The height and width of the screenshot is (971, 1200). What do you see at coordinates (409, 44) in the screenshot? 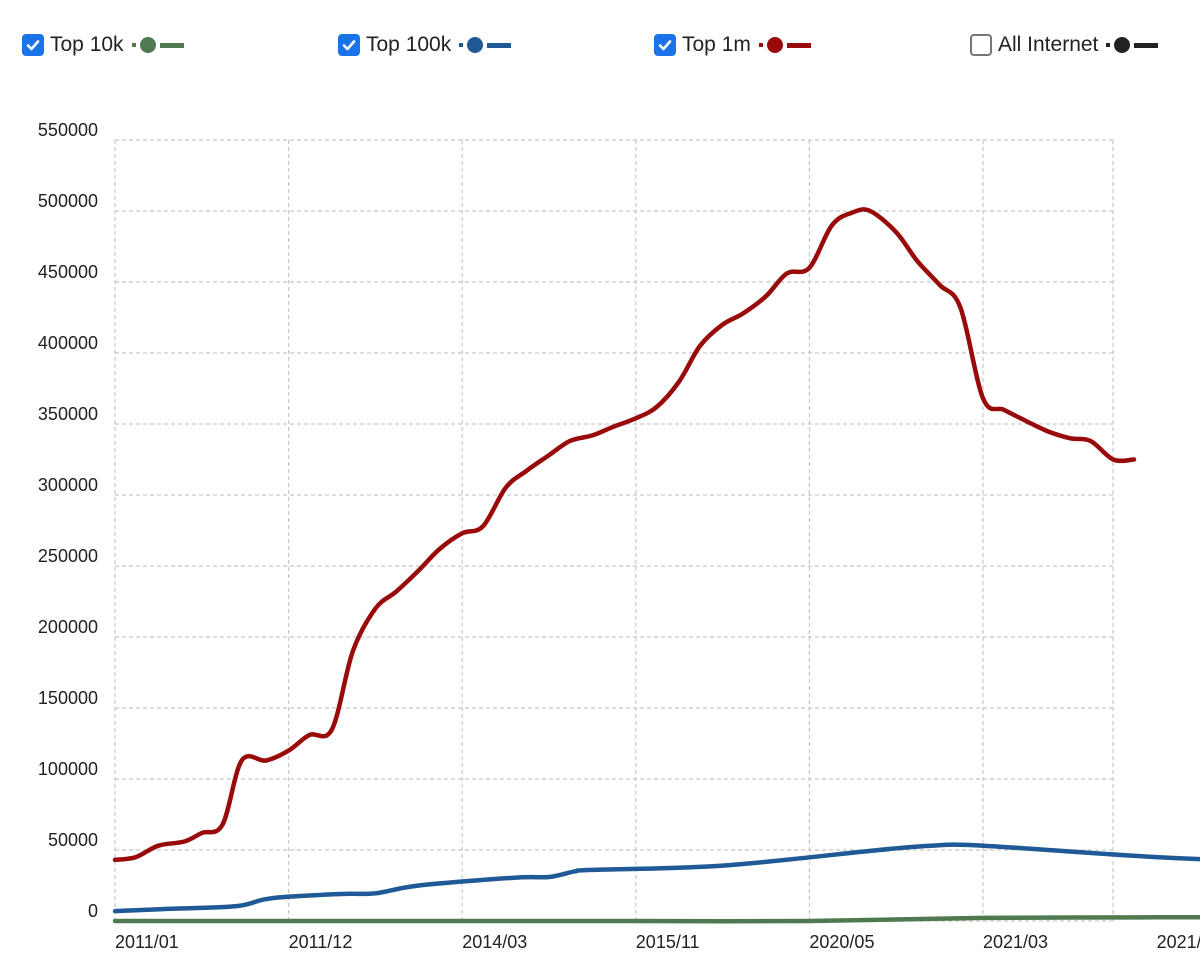
I see `legend-label-top-100k: Top 100k` at bounding box center [409, 44].